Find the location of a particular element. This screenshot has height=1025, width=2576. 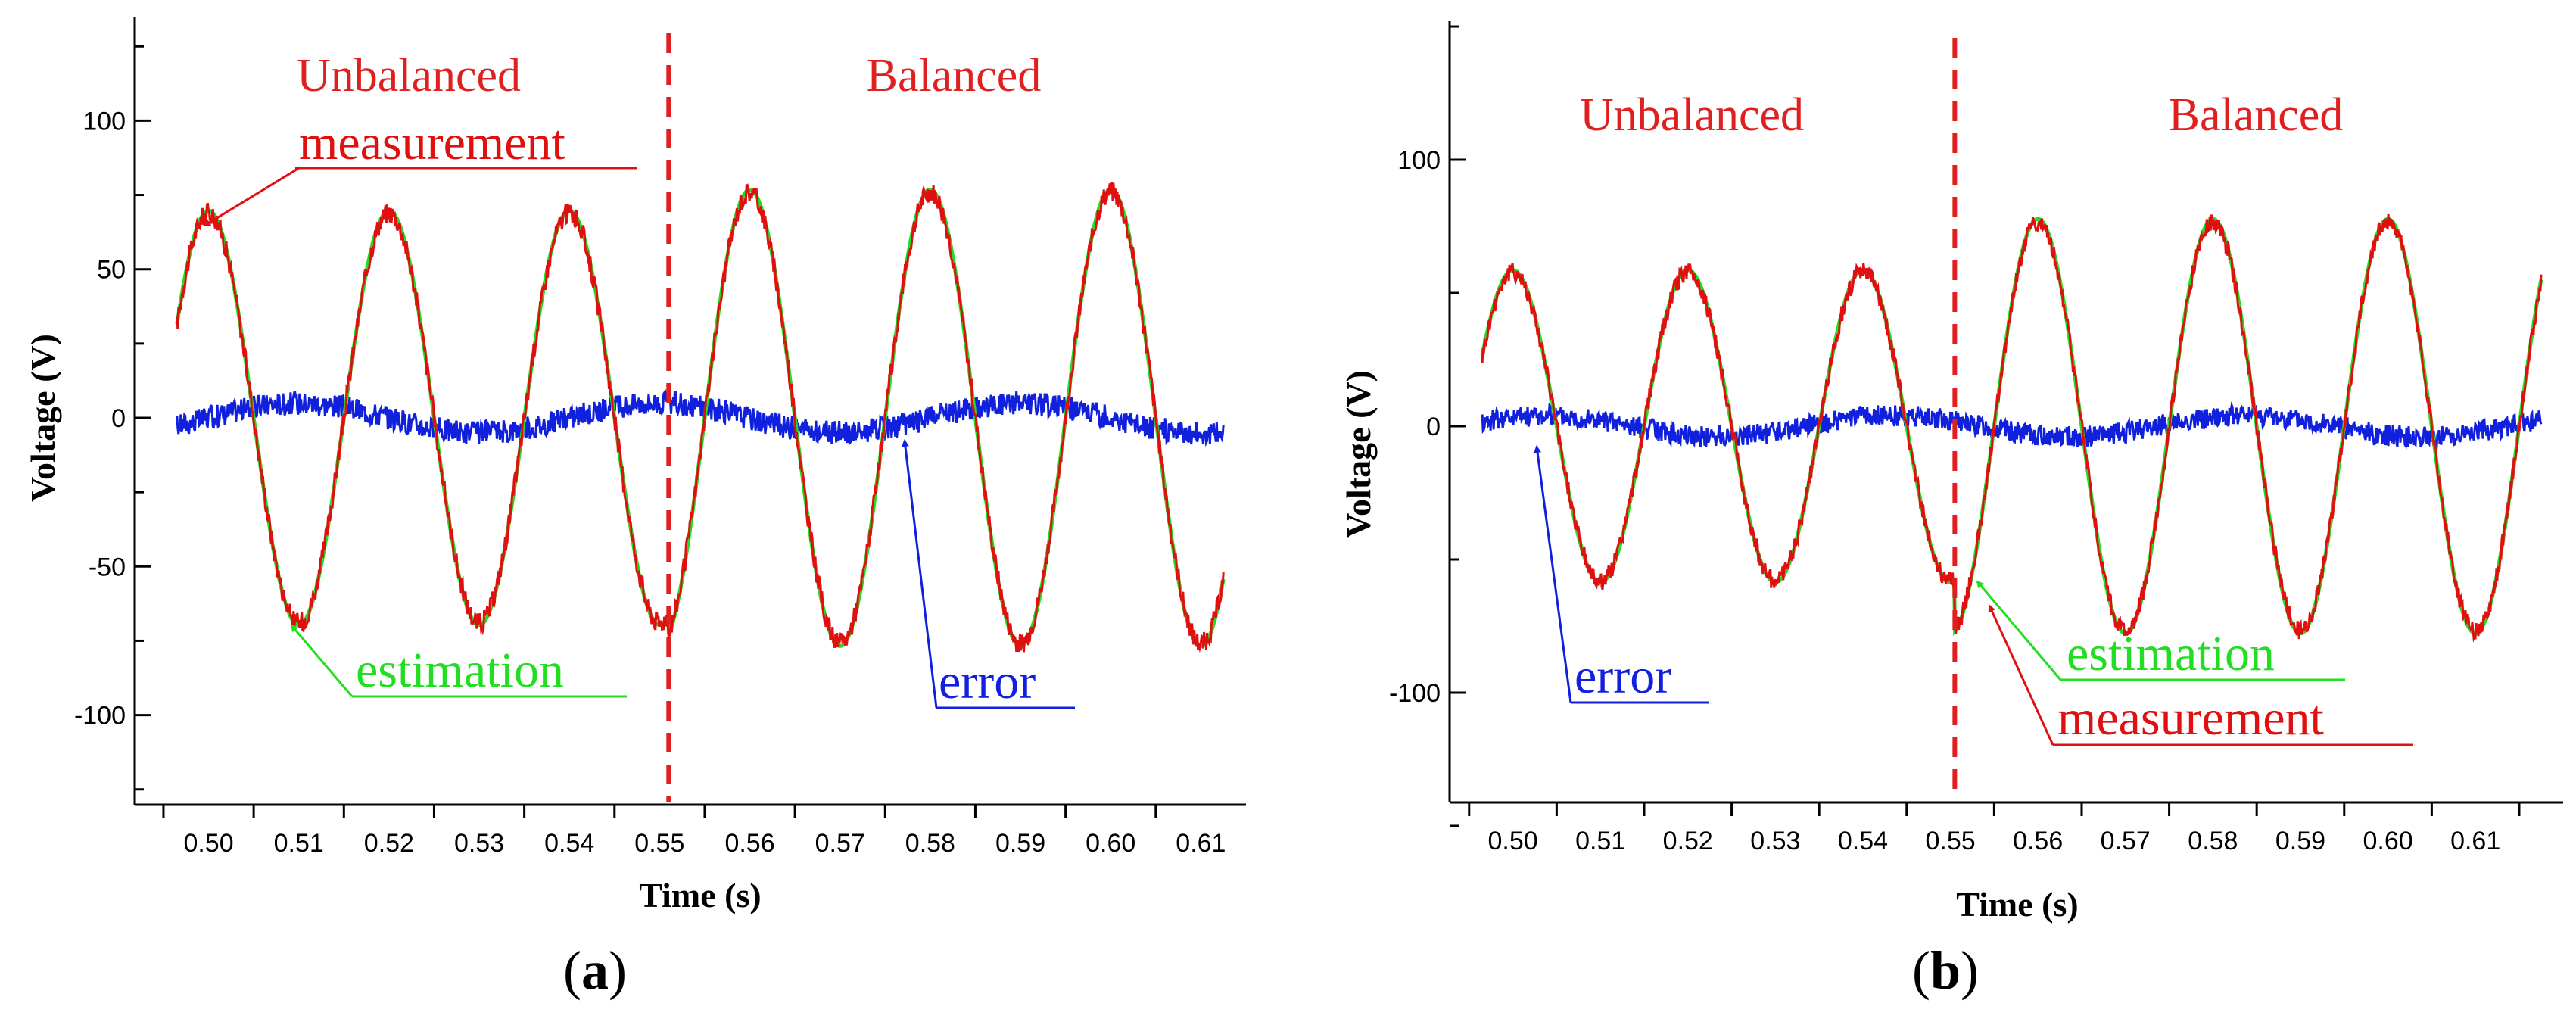

y-tick-label: 50 is located at coordinates (111, 270).